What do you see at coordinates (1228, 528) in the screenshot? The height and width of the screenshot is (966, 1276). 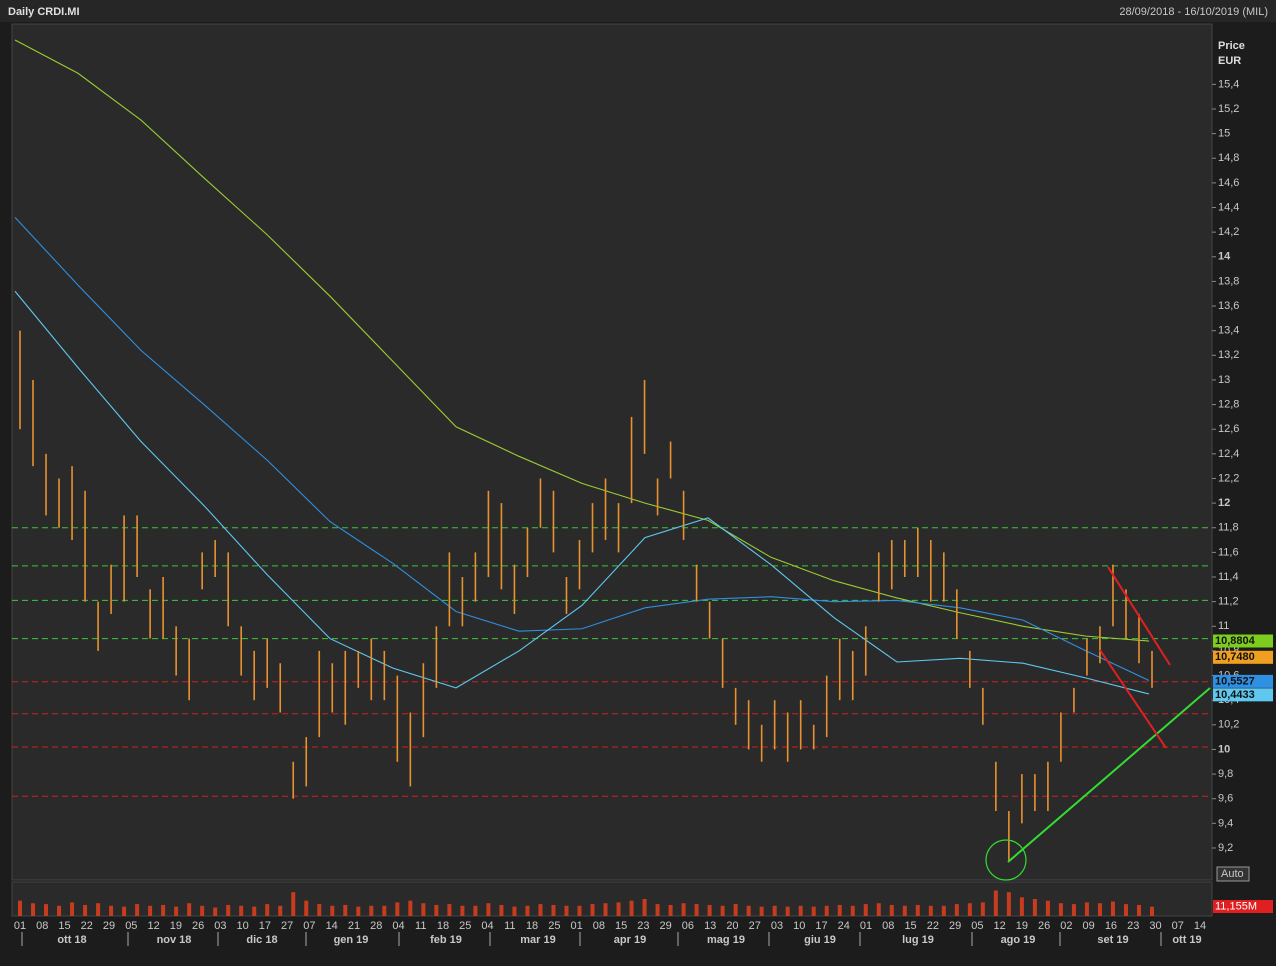 I see `y-tick-label: 11,8` at bounding box center [1228, 528].